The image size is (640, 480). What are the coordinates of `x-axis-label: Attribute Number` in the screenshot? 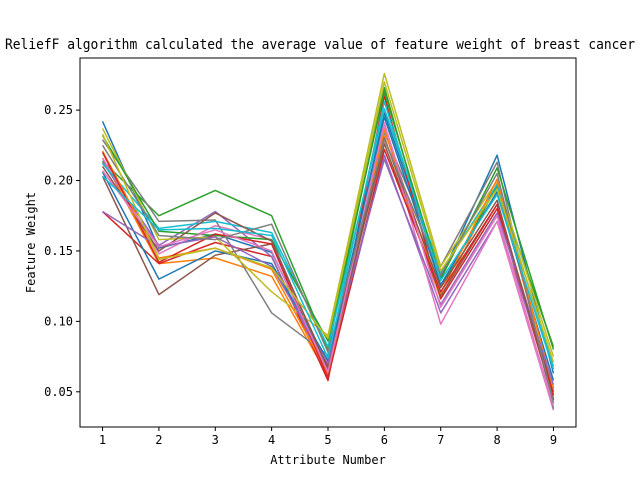 It's located at (328, 460).